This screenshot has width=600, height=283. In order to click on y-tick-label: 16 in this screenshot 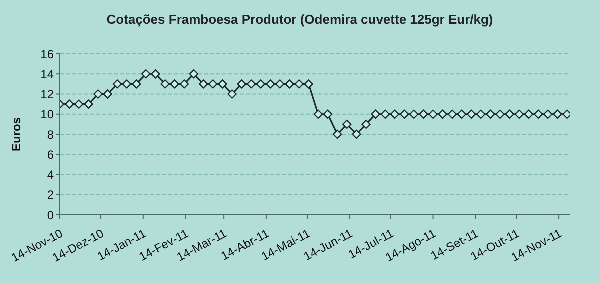, I will do `click(47, 54)`.